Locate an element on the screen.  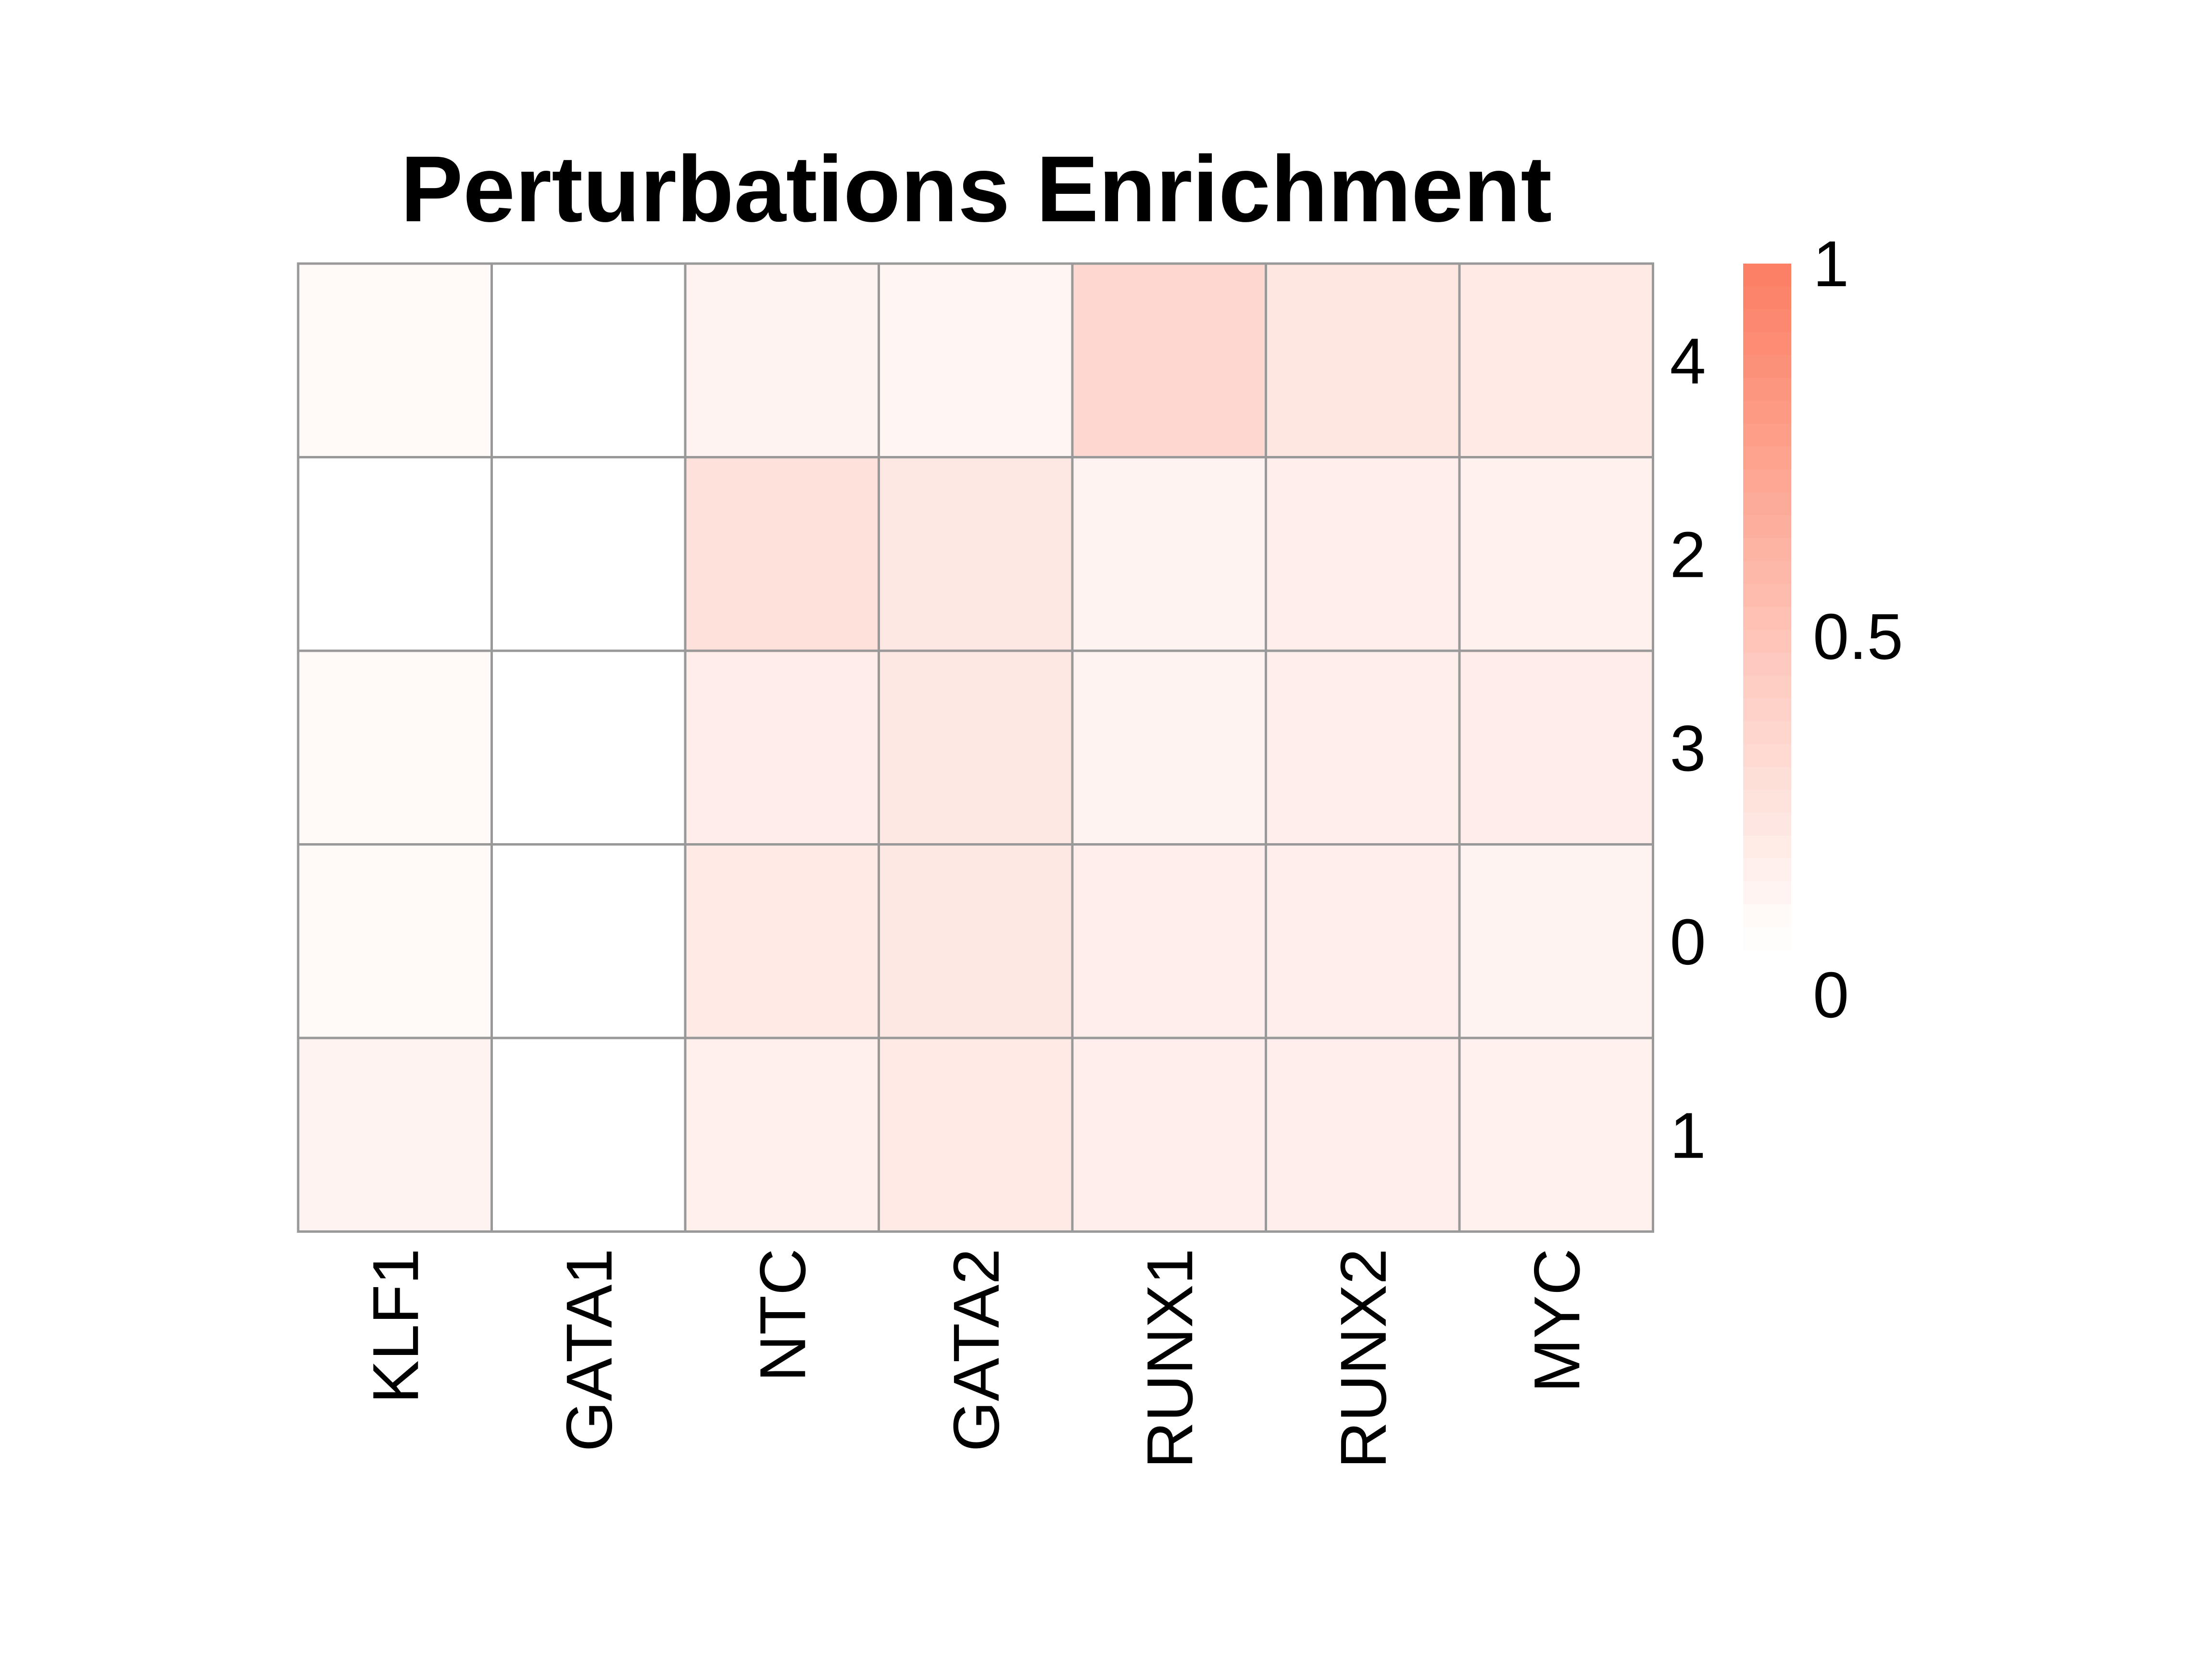
column-labels: KLF1 GATA1 NTC GATA2 RUNX1 RUNX2 MYC is located at coordinates (976, 1359).